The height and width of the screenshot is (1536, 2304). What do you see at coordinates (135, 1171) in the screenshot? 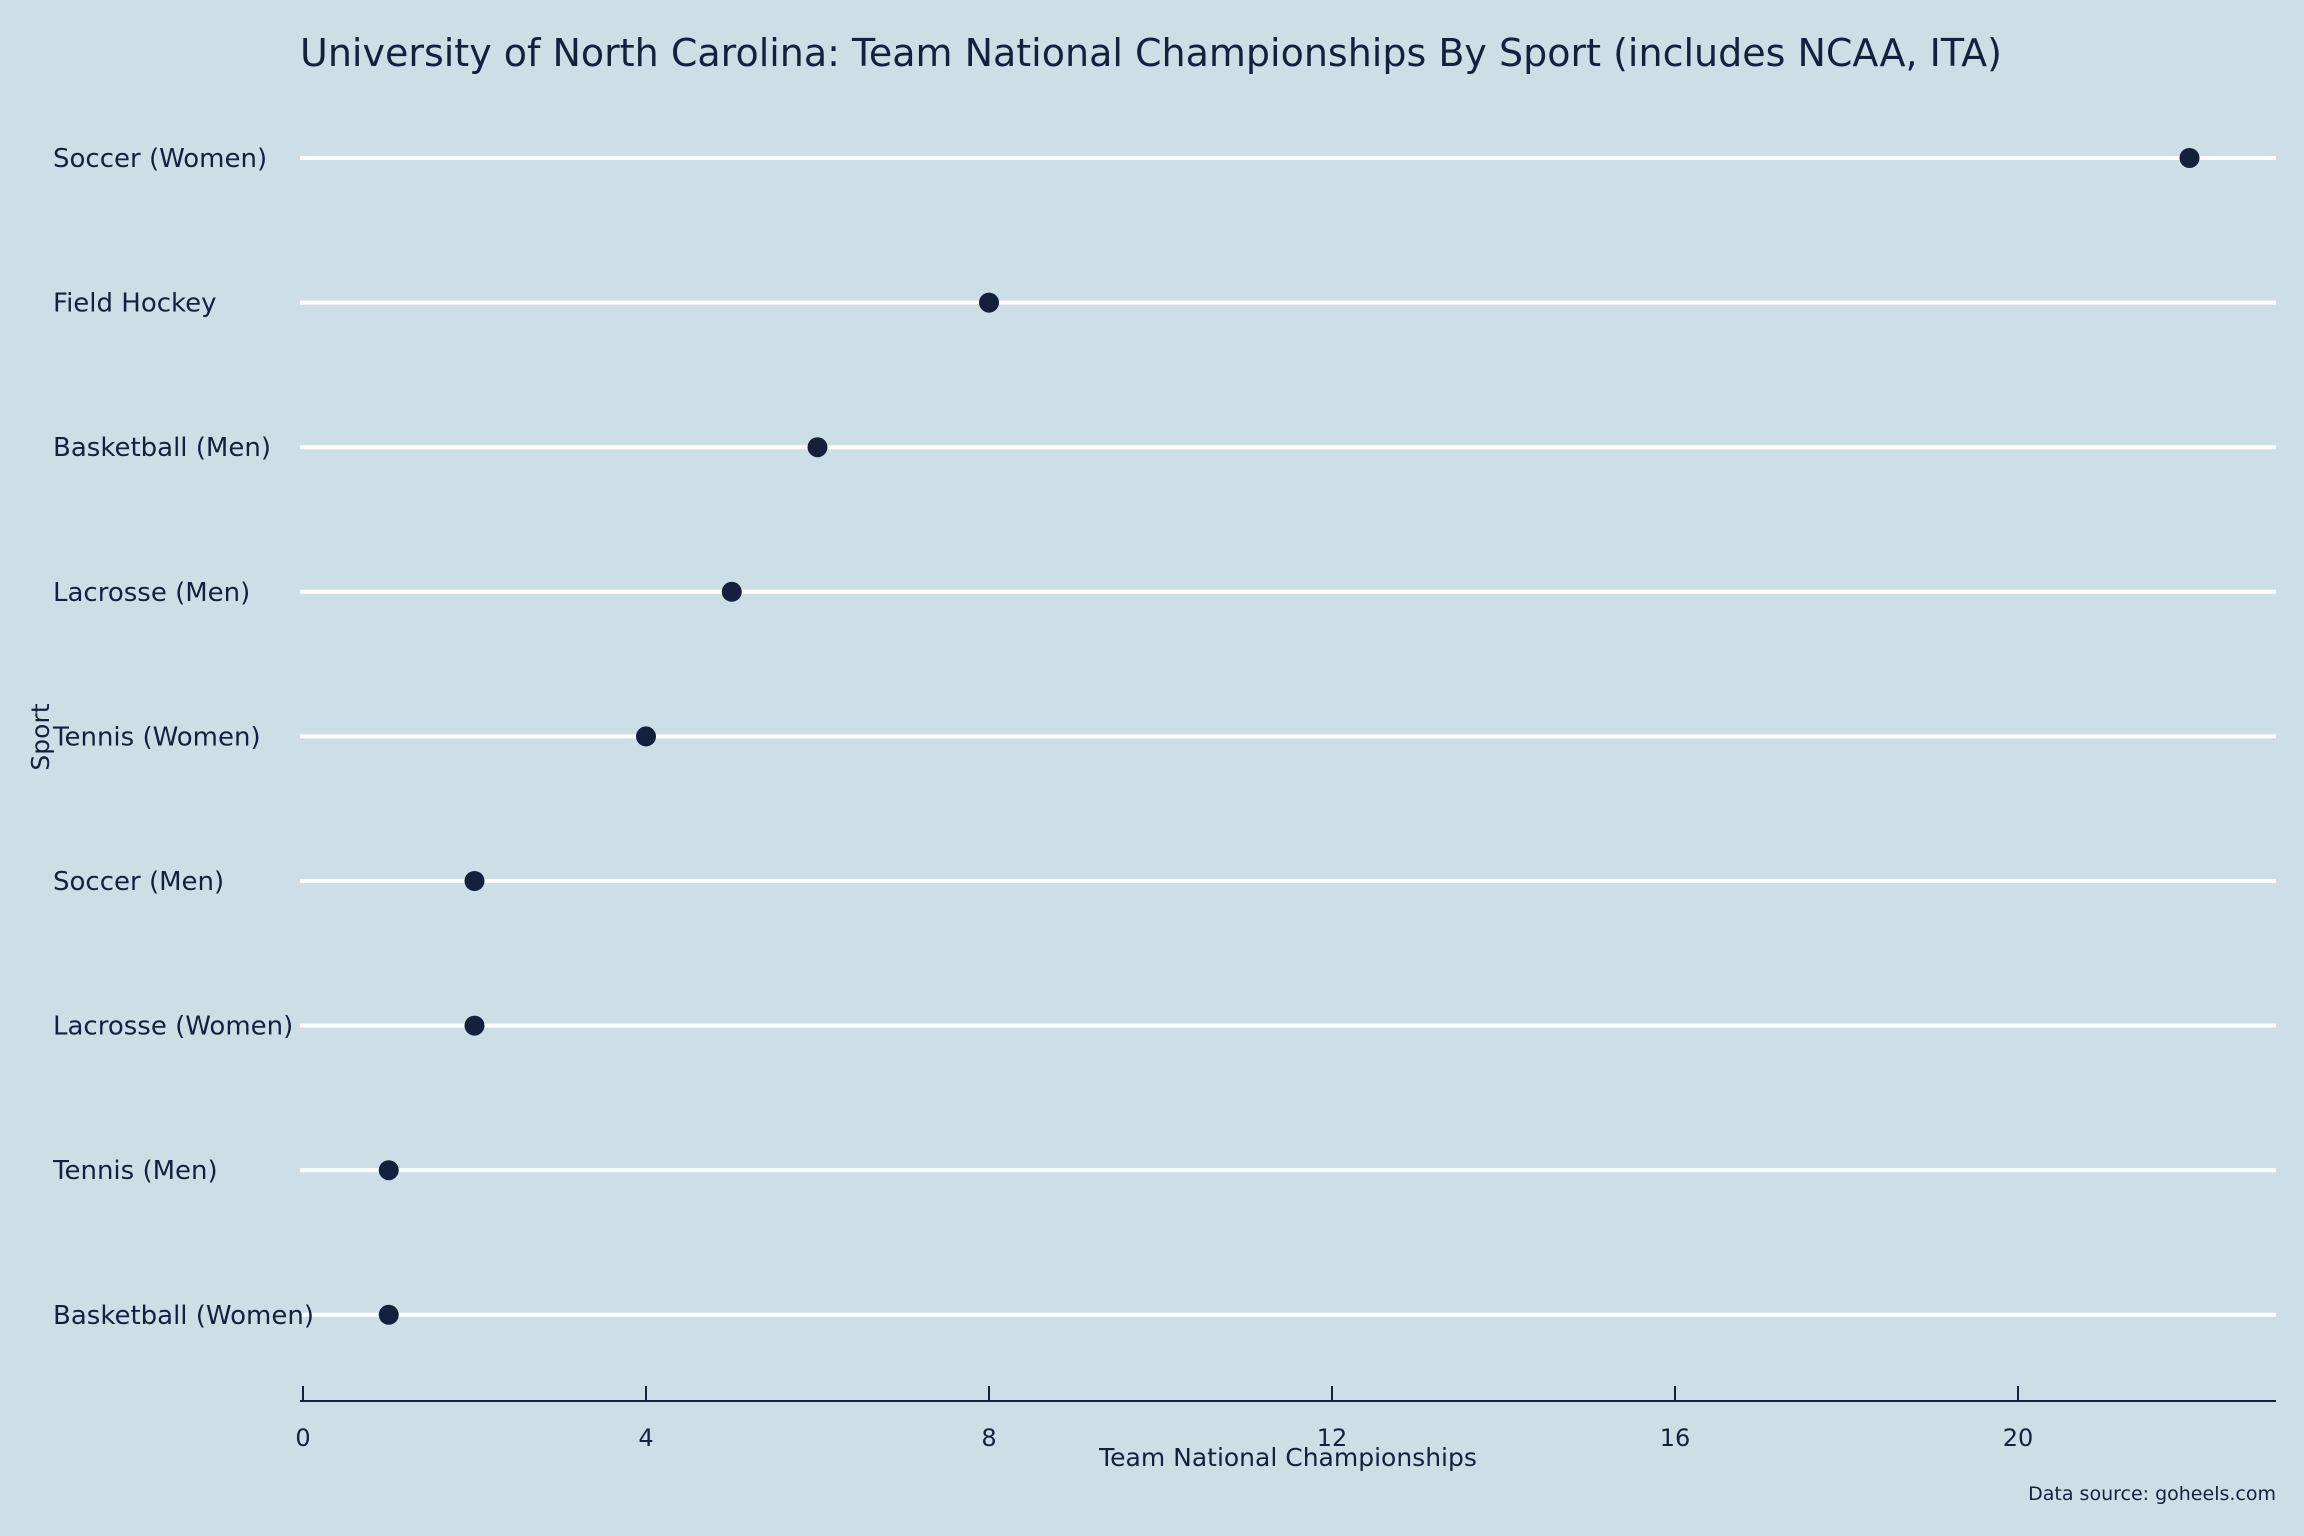
I see `category-label: Tennis (Men)` at bounding box center [135, 1171].